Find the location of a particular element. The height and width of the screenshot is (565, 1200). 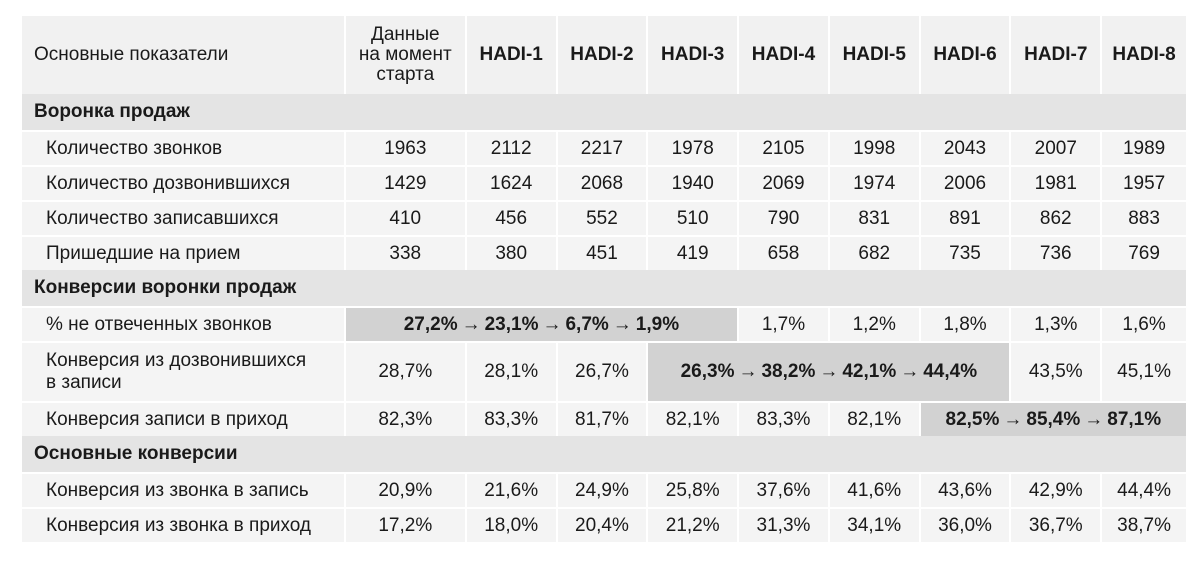

cell-value: 451 is located at coordinates (601, 252).